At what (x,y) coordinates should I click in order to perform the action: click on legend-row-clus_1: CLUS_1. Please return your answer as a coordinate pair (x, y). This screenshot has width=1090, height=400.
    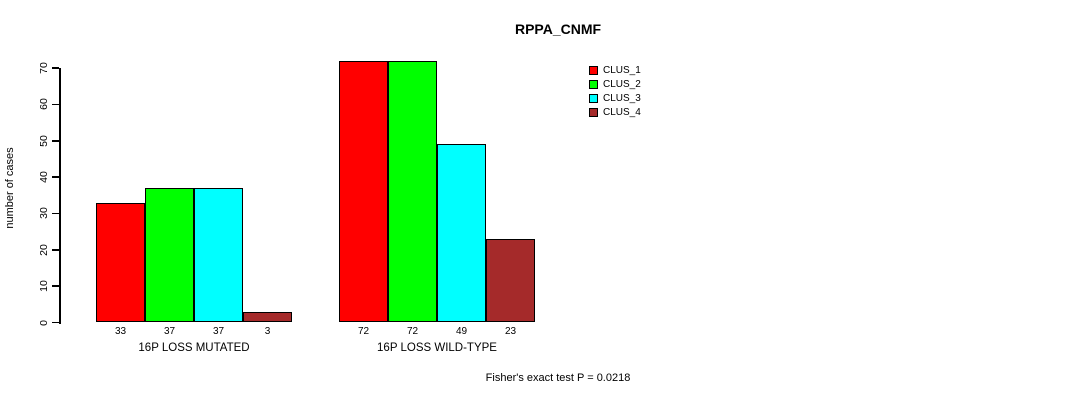
    Looking at the image, I should click on (615, 70).